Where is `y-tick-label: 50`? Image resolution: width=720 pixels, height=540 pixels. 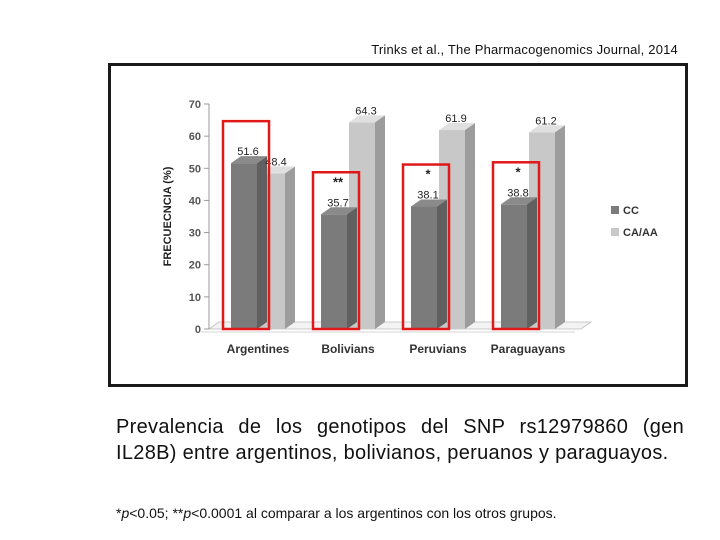 y-tick-label: 50 is located at coordinates (195, 169).